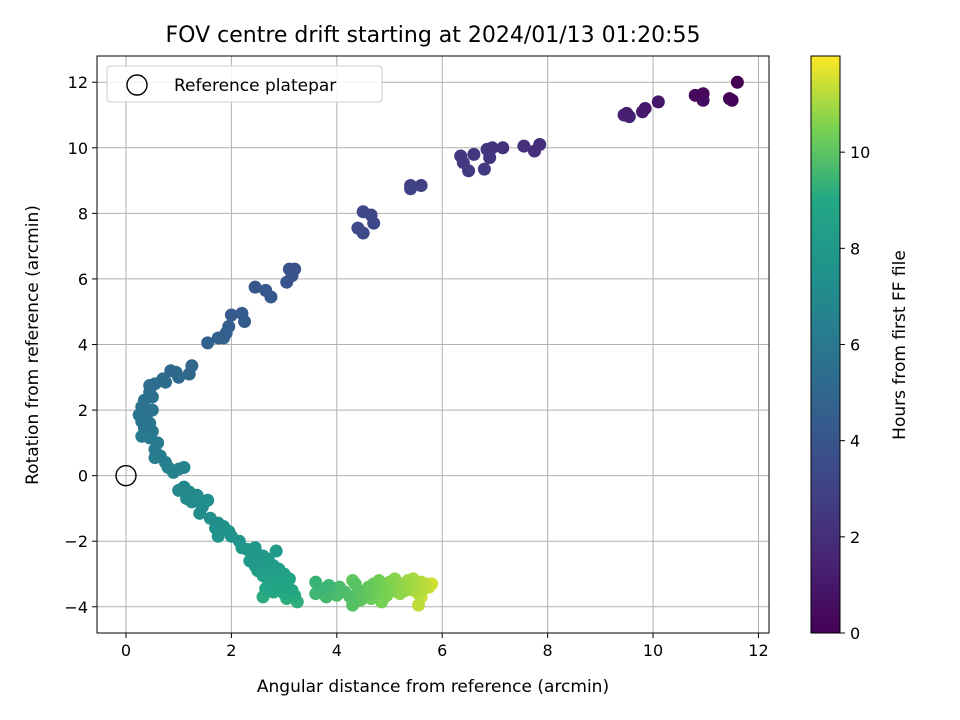  Describe the element at coordinates (255, 86) in the screenshot. I see `legend-entry-label: Reference platepar` at that location.